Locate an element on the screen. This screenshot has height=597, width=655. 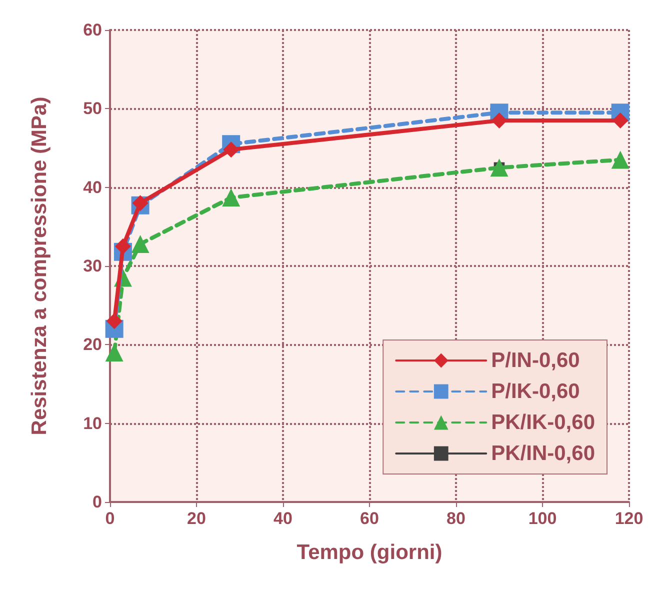
legend-label: PK/IK-0,60 is located at coordinates (543, 422).